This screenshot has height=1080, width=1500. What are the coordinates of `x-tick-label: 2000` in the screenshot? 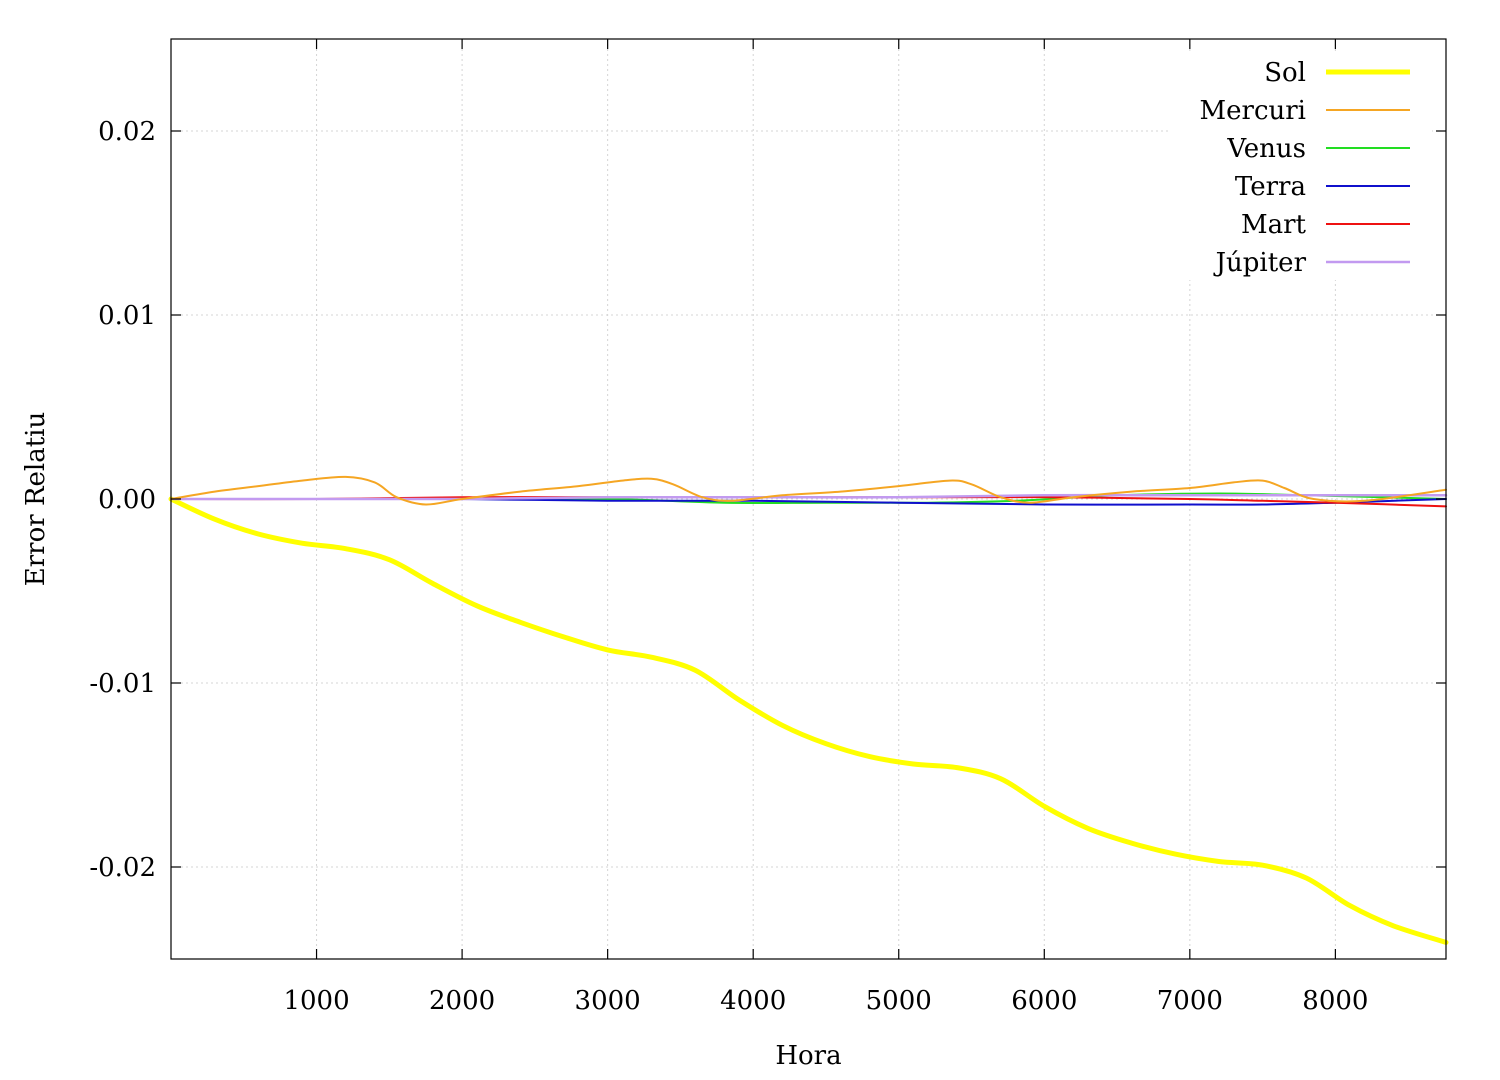 It's located at (462, 1001).